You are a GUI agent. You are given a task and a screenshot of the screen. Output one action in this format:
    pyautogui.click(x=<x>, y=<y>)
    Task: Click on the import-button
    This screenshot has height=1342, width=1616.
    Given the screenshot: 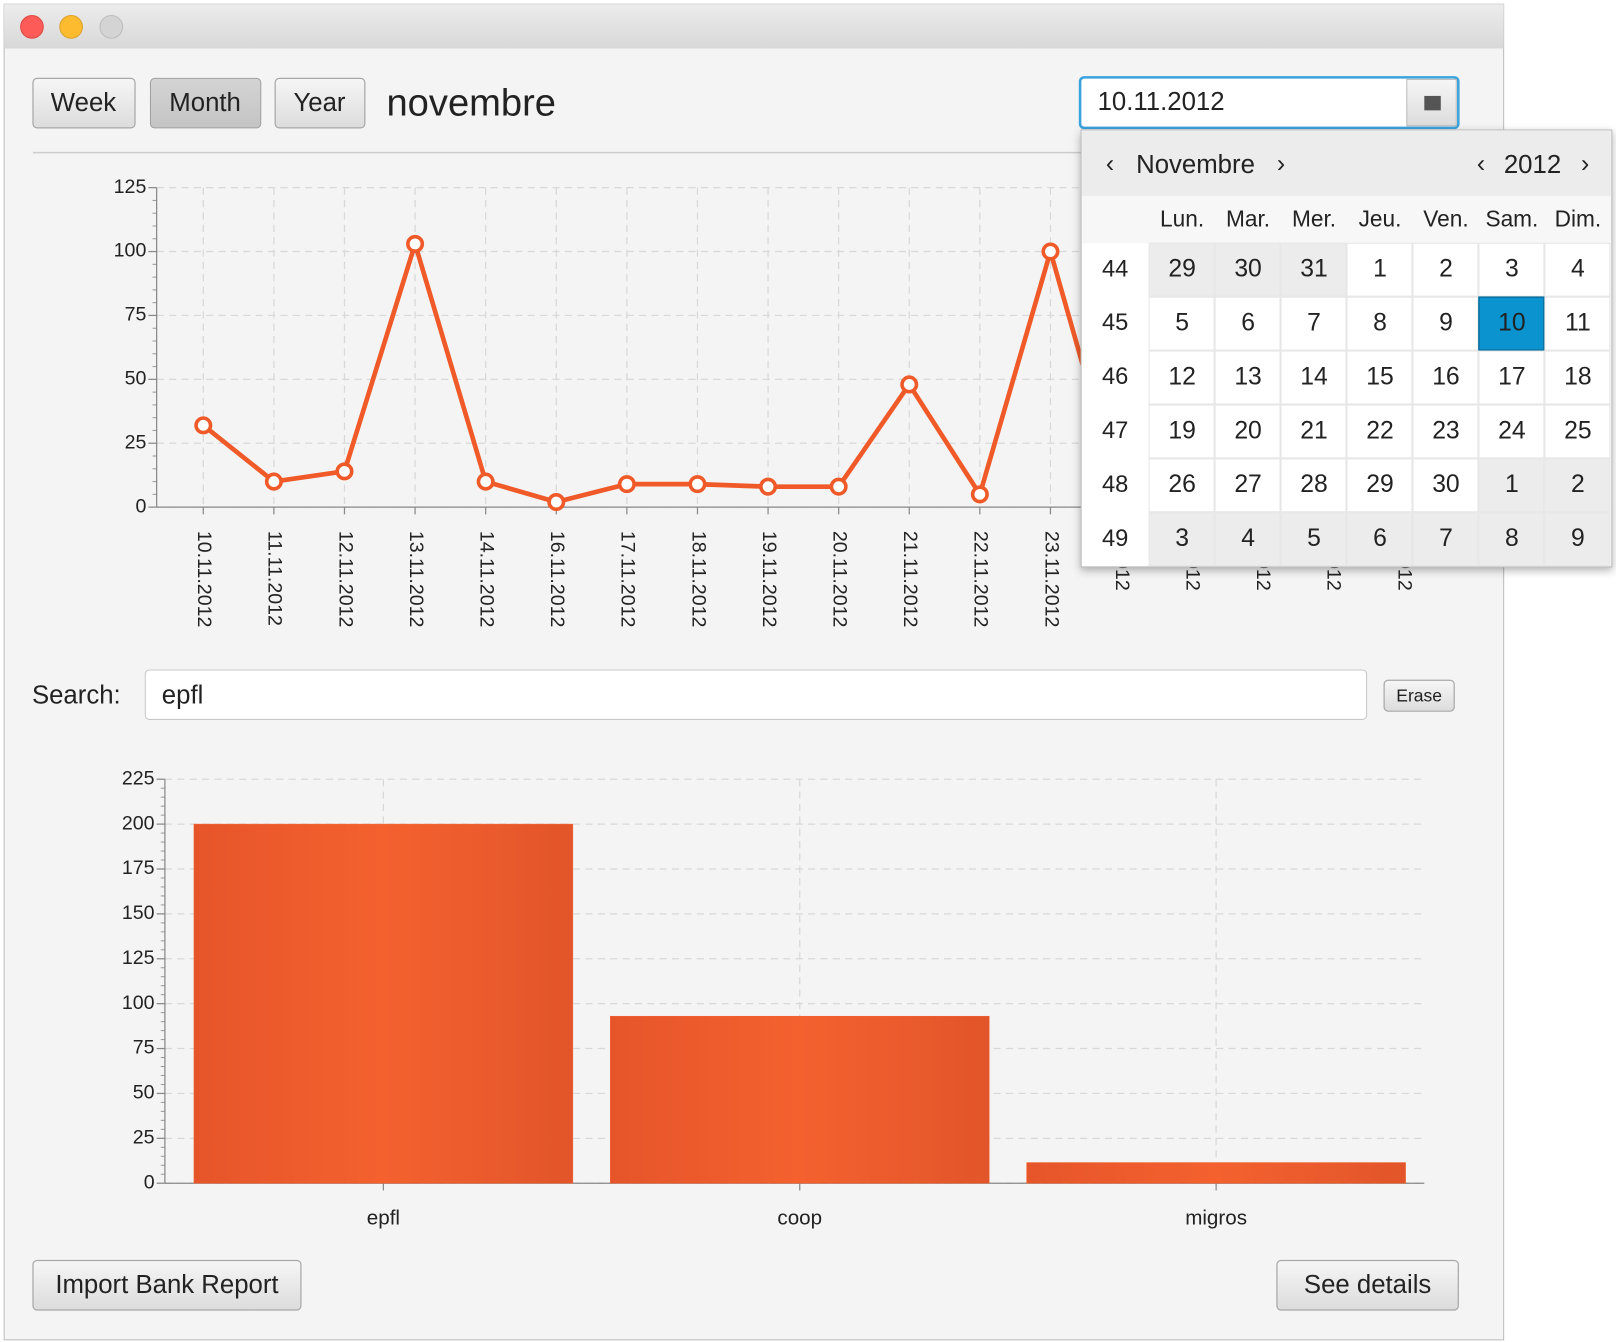 What is the action you would take?
    pyautogui.click(x=167, y=1285)
    